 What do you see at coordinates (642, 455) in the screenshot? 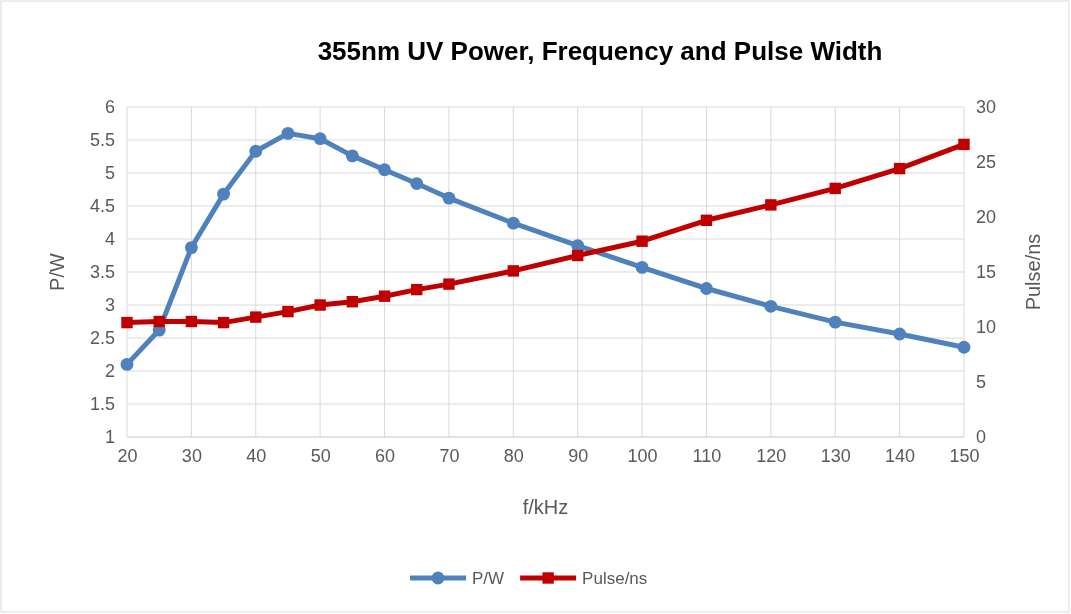
I see `x-tick-label: 100` at bounding box center [642, 455].